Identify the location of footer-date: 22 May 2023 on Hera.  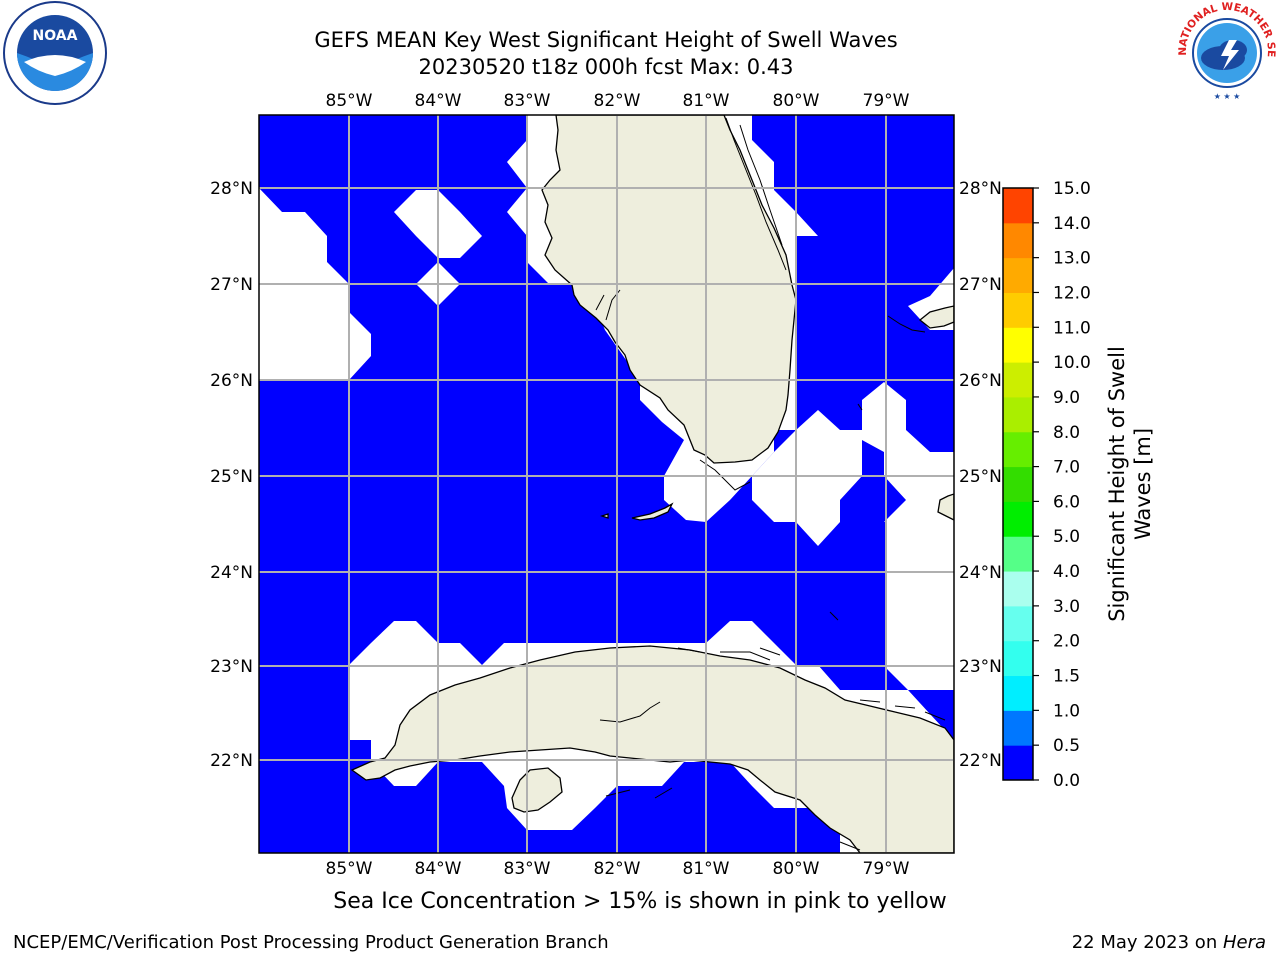
(1169, 942).